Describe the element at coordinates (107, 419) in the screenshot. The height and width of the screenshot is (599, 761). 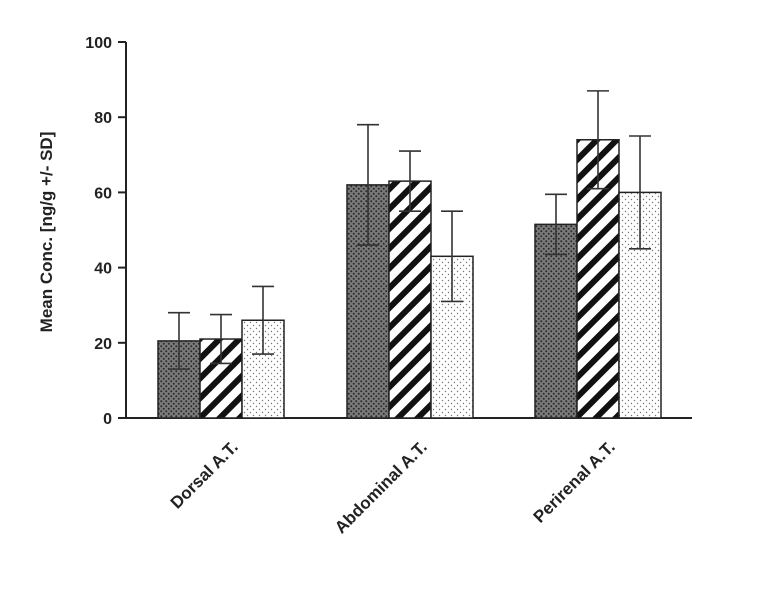
I see `y-tick-label: 0` at that location.